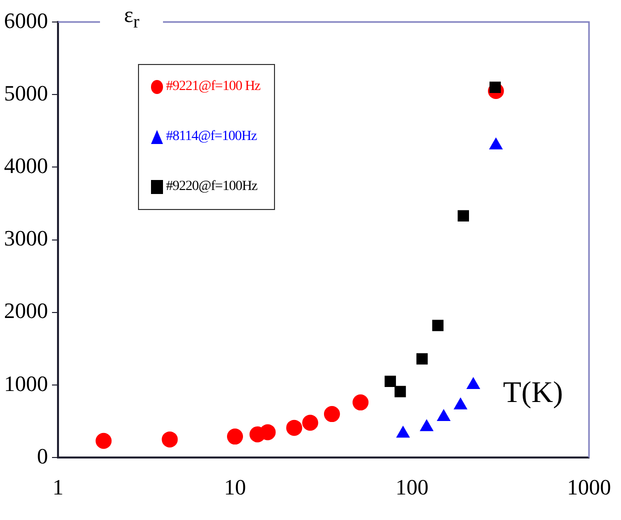  What do you see at coordinates (26, 311) in the screenshot?
I see `y-tick-label: 2000` at bounding box center [26, 311].